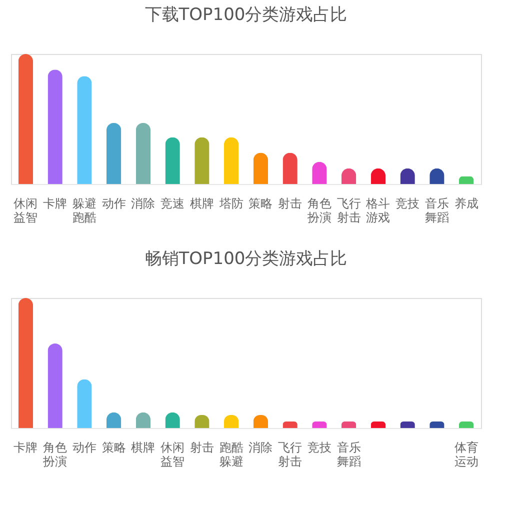  I want to click on x-tick-label: 格斗游戏, so click(377, 210).